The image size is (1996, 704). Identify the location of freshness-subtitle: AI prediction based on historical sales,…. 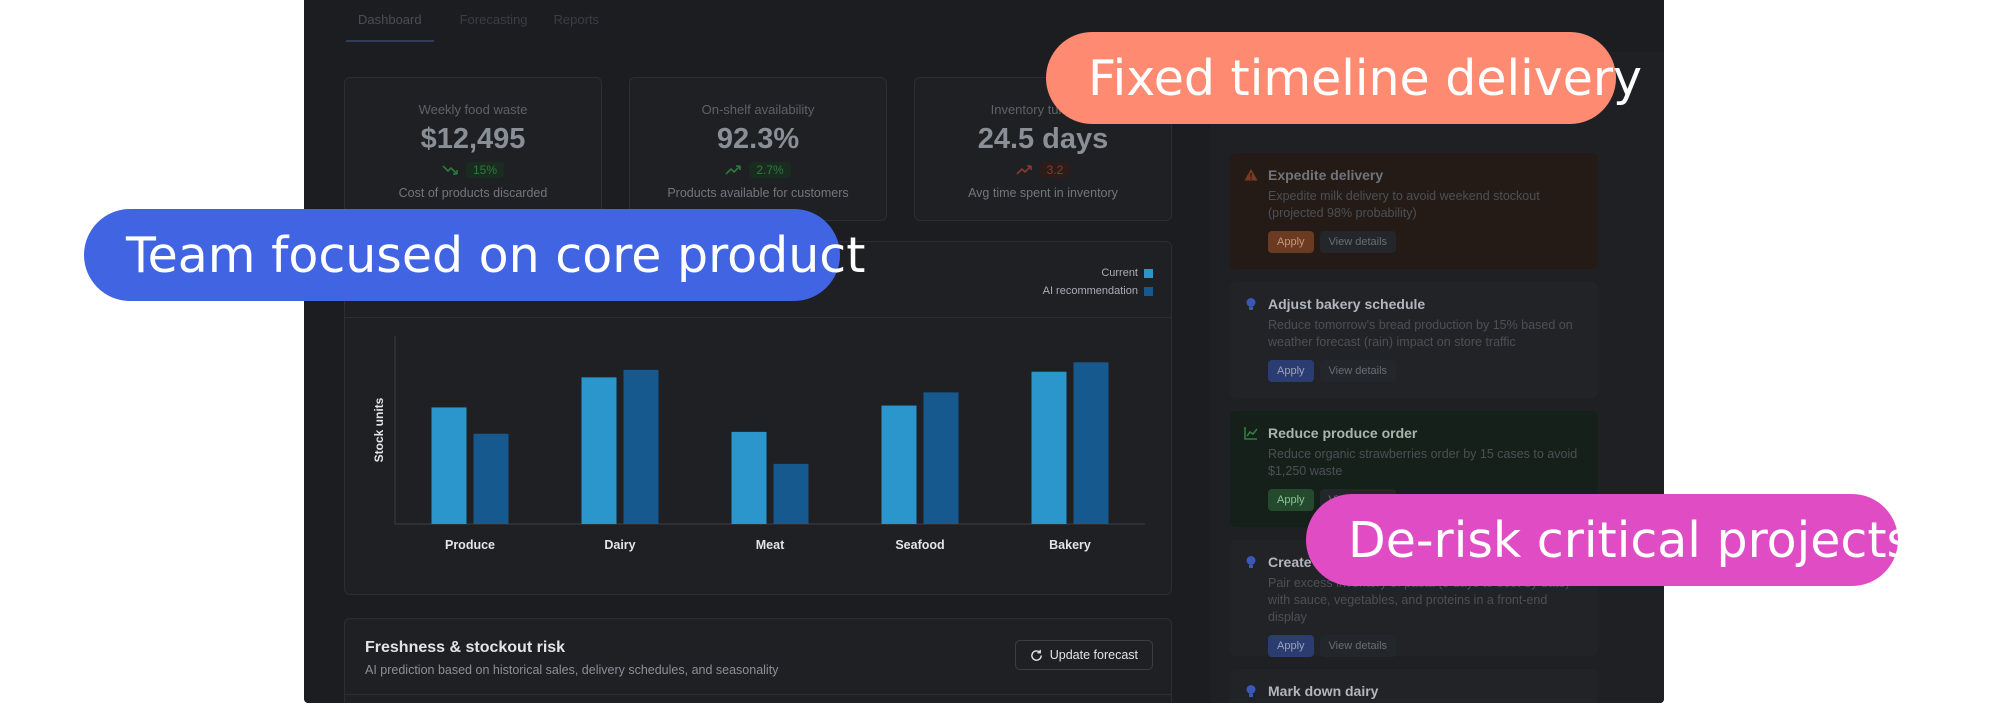
(572, 670).